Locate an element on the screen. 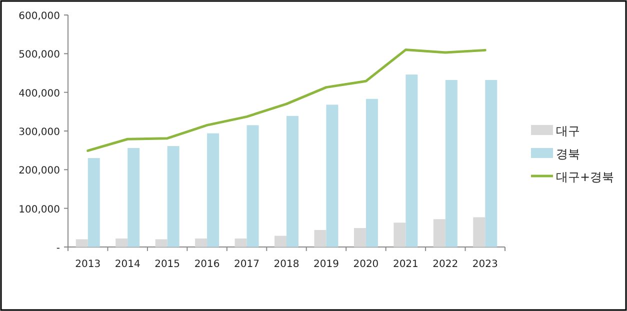 The image size is (627, 311). x-tick-label: 2013 is located at coordinates (88, 264).